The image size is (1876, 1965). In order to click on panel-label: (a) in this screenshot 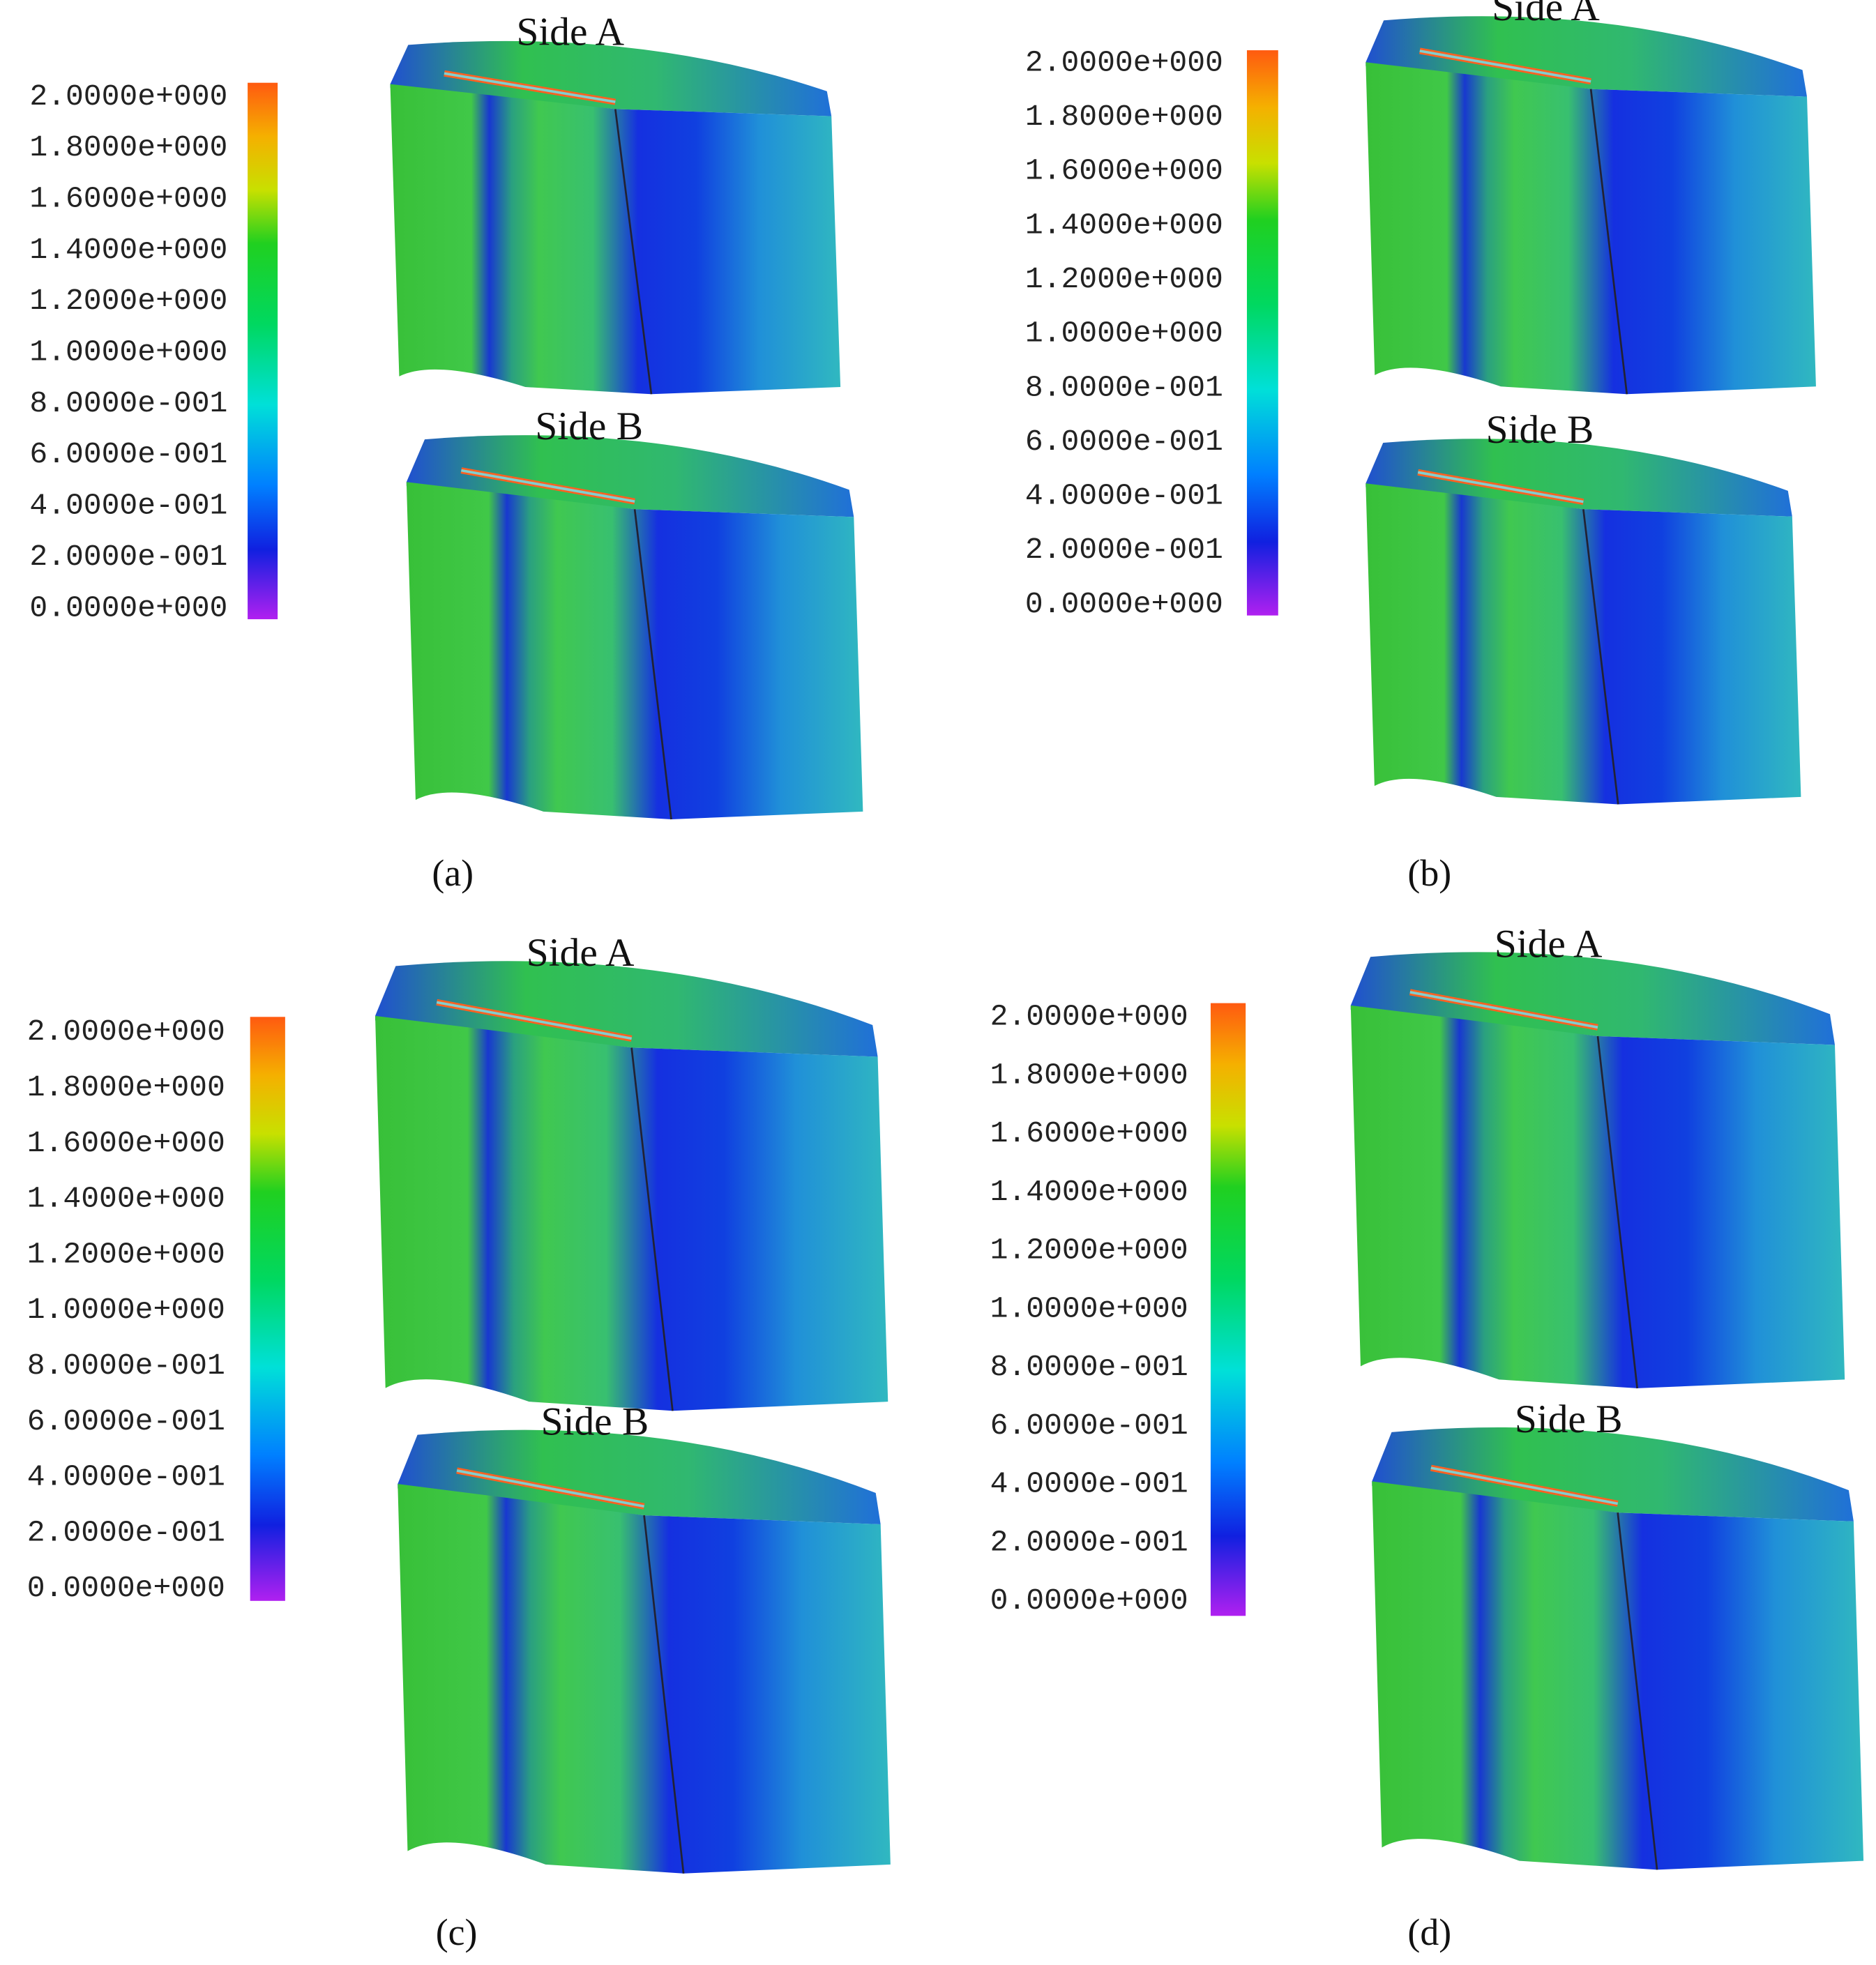, I will do `click(453, 873)`.